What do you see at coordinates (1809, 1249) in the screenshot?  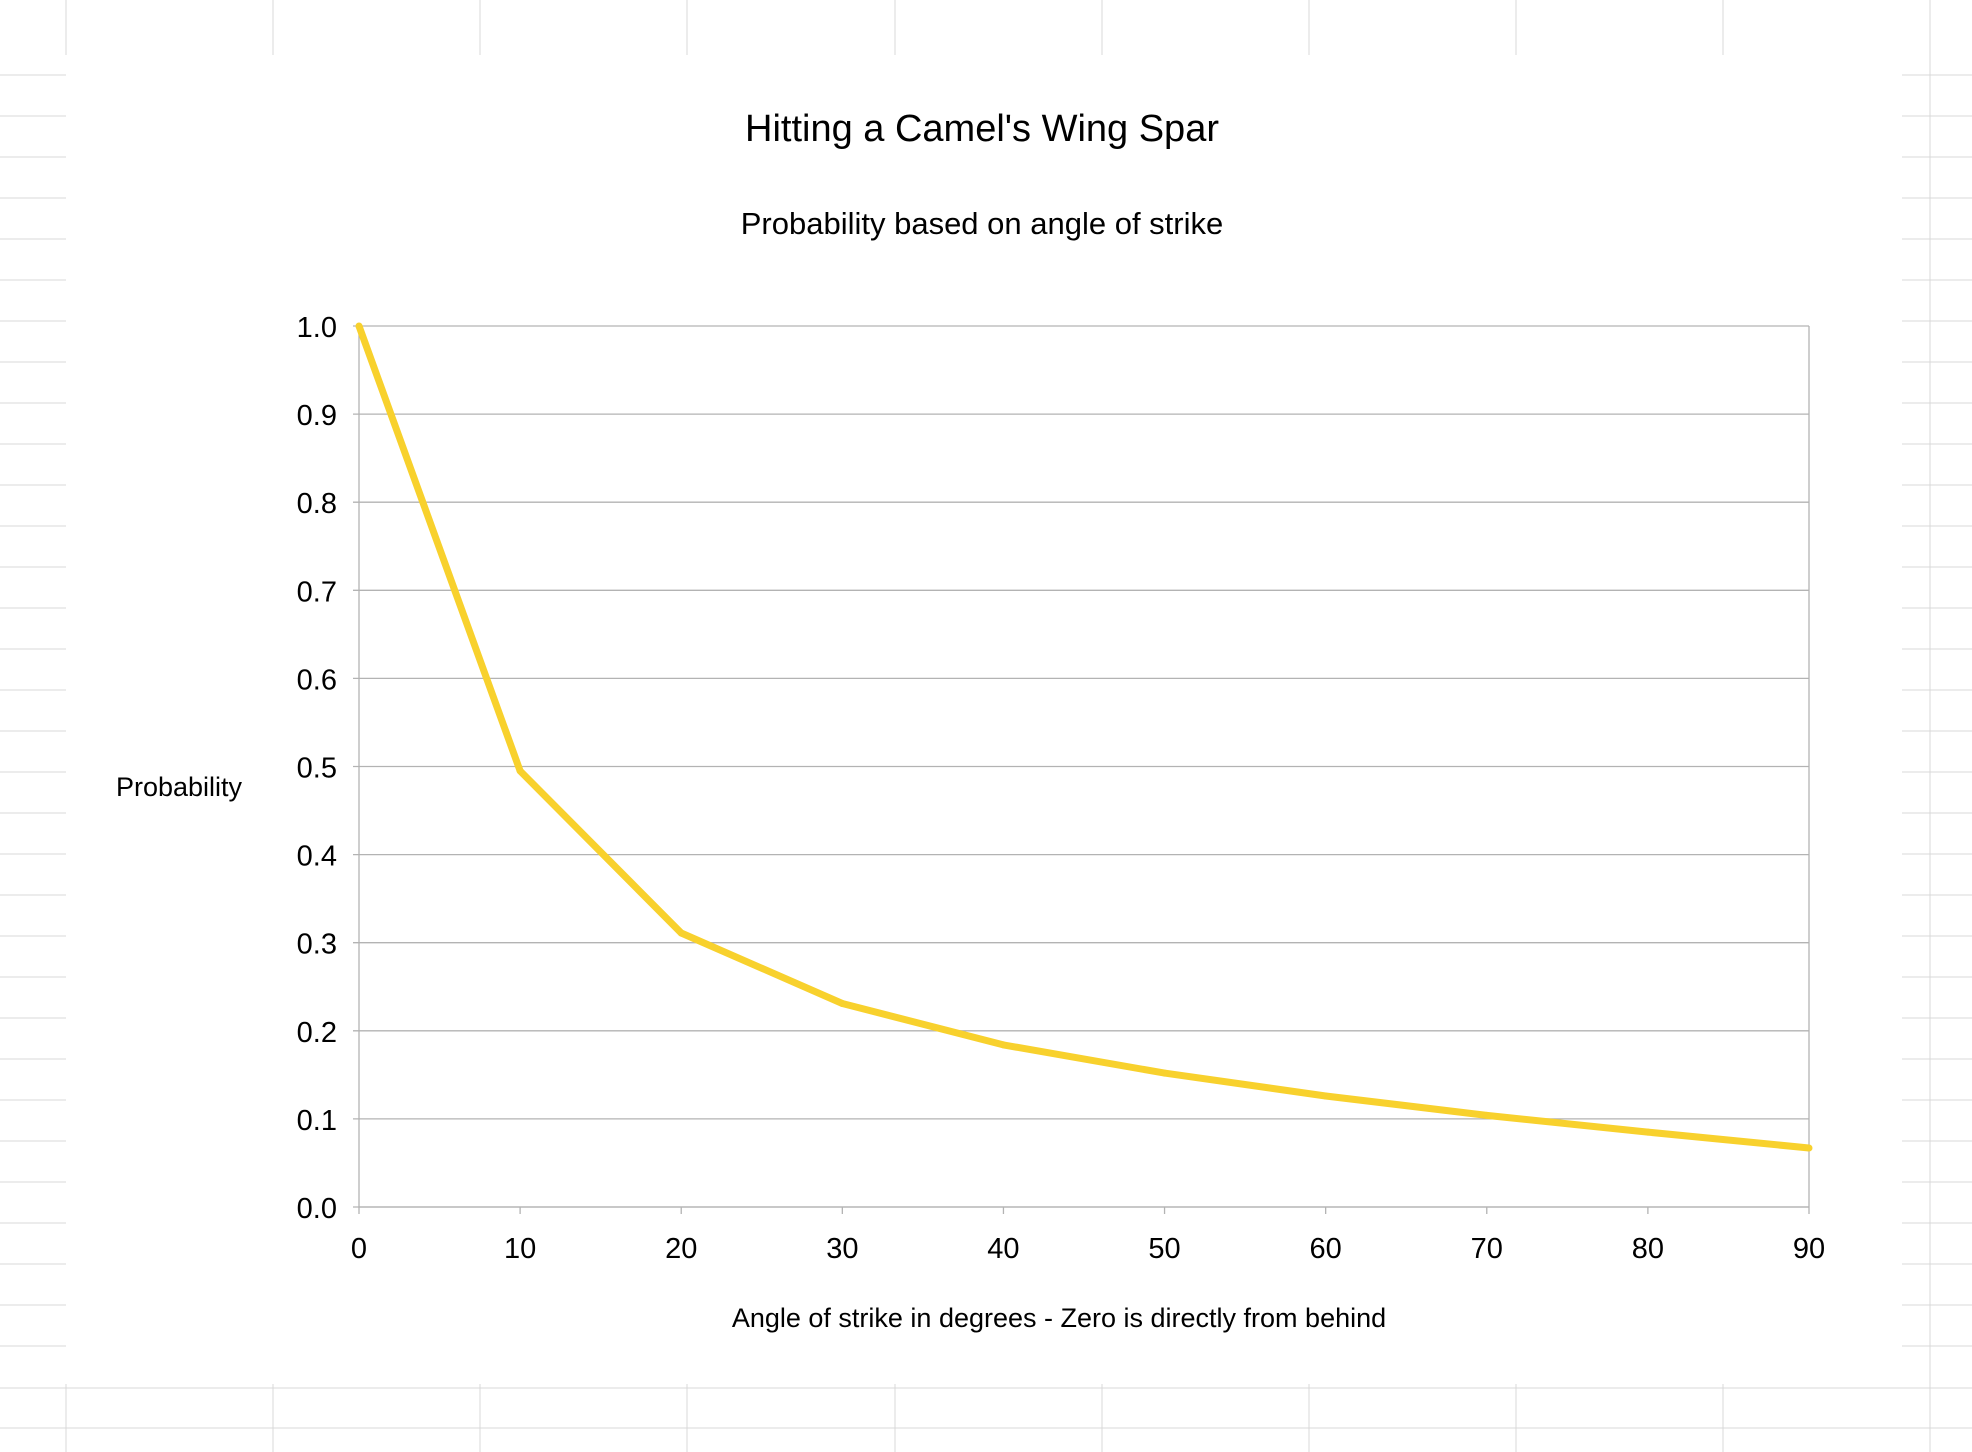 I see `x-tick-label: 90` at bounding box center [1809, 1249].